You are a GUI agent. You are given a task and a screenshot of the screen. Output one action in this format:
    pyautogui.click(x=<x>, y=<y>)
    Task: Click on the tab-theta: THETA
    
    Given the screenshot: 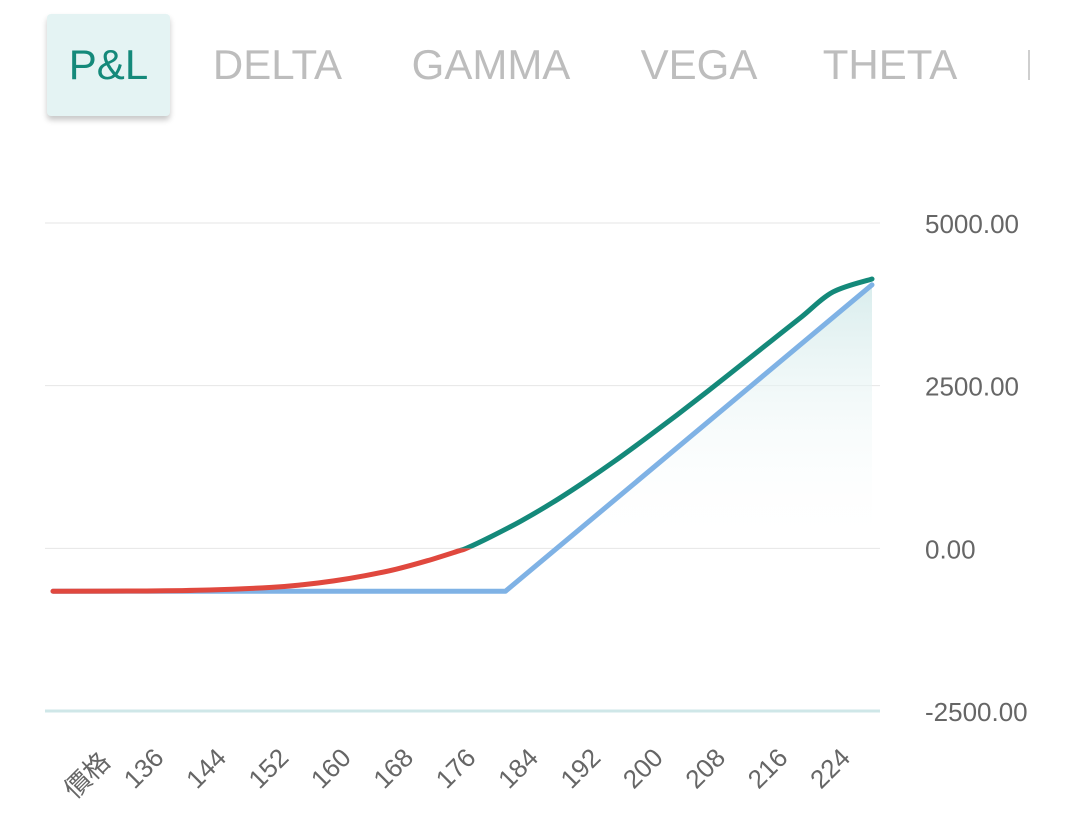 What is the action you would take?
    pyautogui.click(x=890, y=64)
    